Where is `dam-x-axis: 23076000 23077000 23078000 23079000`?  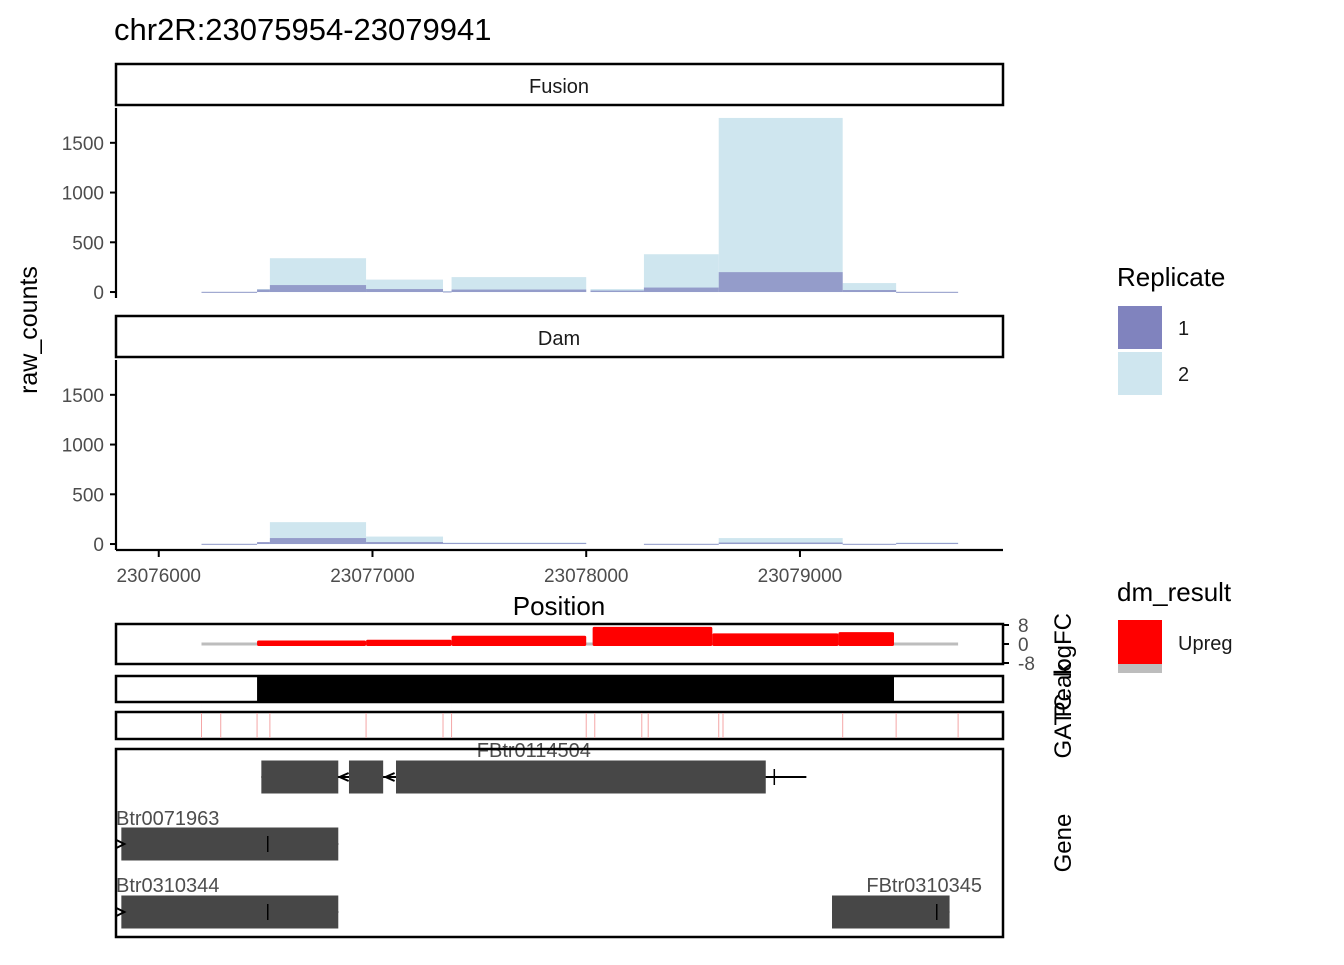
dam-x-axis: 23076000 23077000 23078000 23079000 is located at coordinates (559, 567).